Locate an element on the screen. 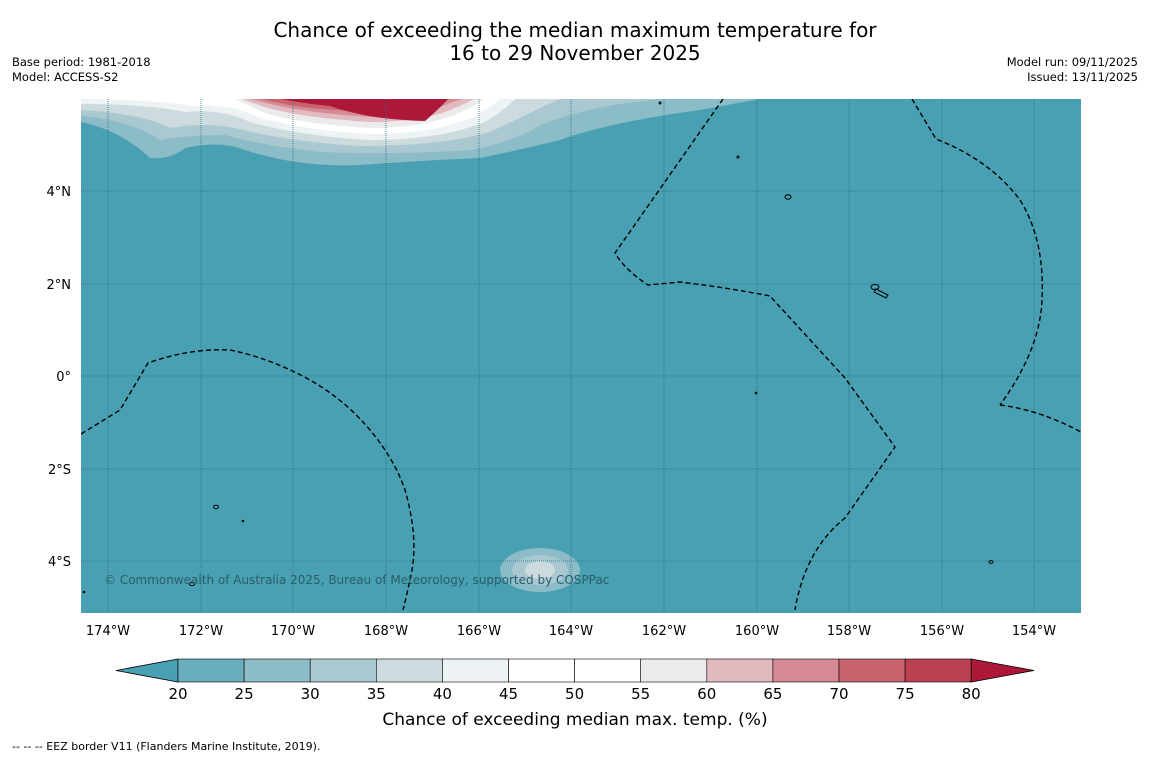 The width and height of the screenshot is (1150, 758). eez-border-east-south is located at coordinates (1040, 418).